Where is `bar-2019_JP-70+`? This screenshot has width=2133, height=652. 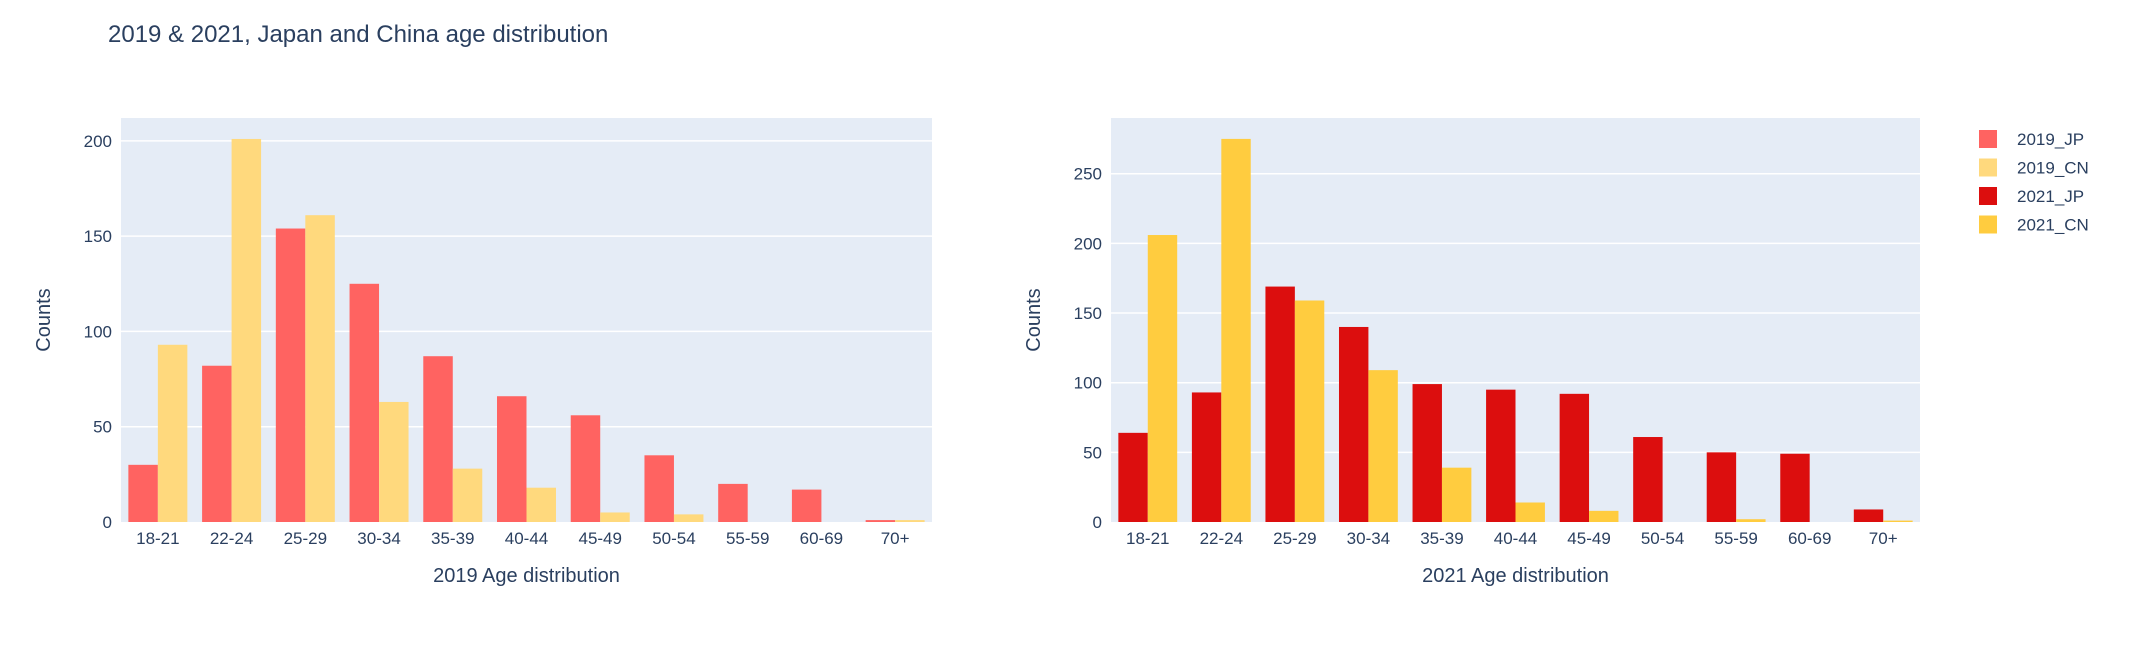 bar-2019_JP-70+ is located at coordinates (880, 521).